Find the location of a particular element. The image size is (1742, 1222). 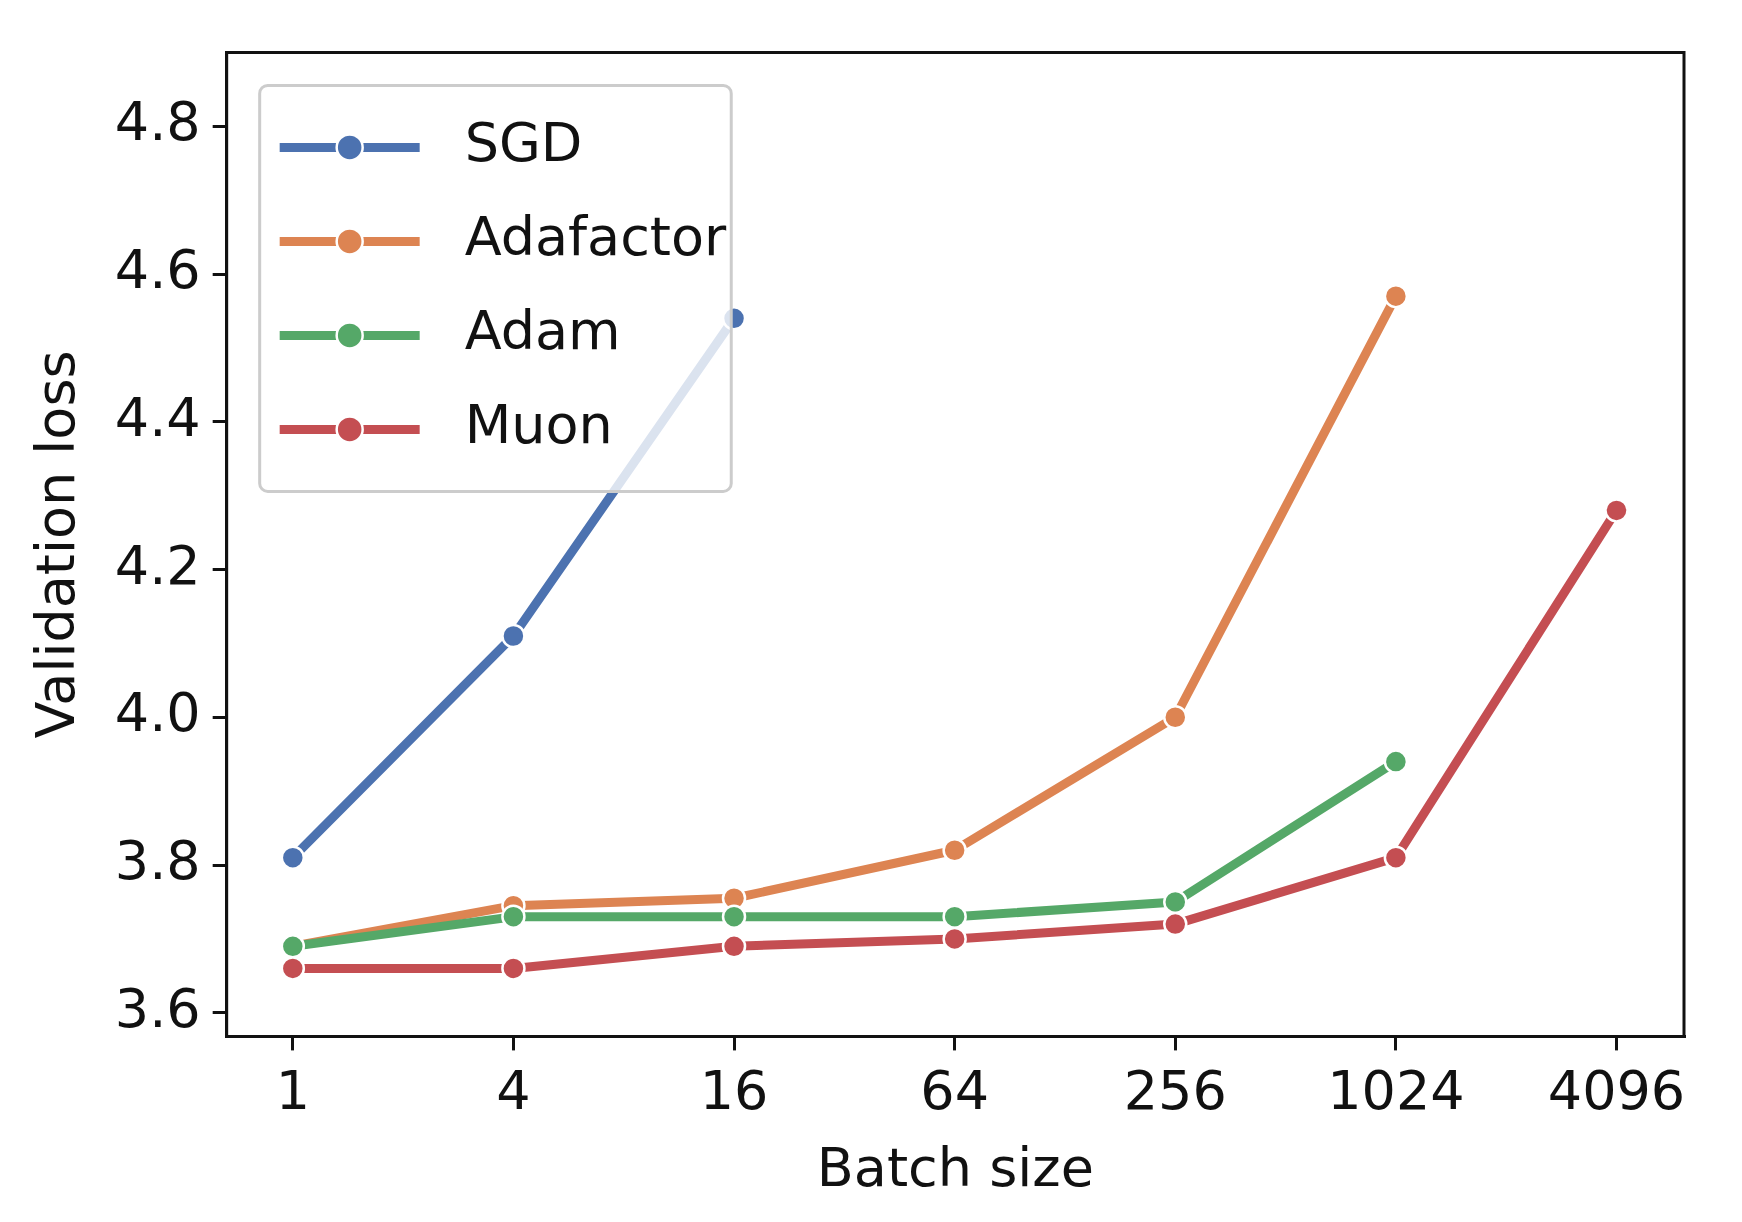

x-tick-label: 4096 is located at coordinates (1616, 1090).